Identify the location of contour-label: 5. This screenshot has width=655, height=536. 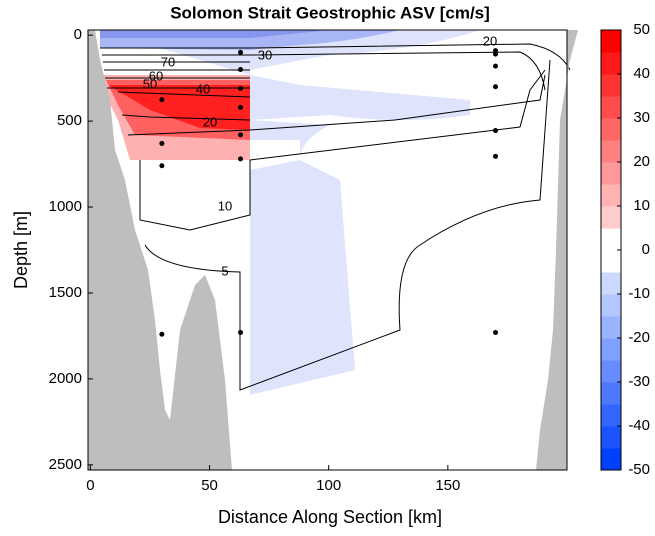
(224, 270).